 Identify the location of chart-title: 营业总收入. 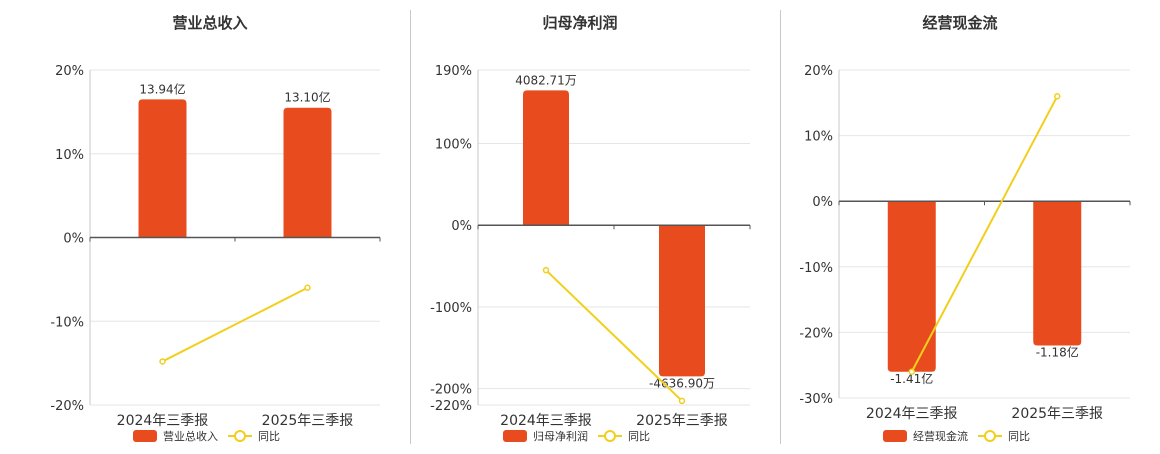
(209, 23).